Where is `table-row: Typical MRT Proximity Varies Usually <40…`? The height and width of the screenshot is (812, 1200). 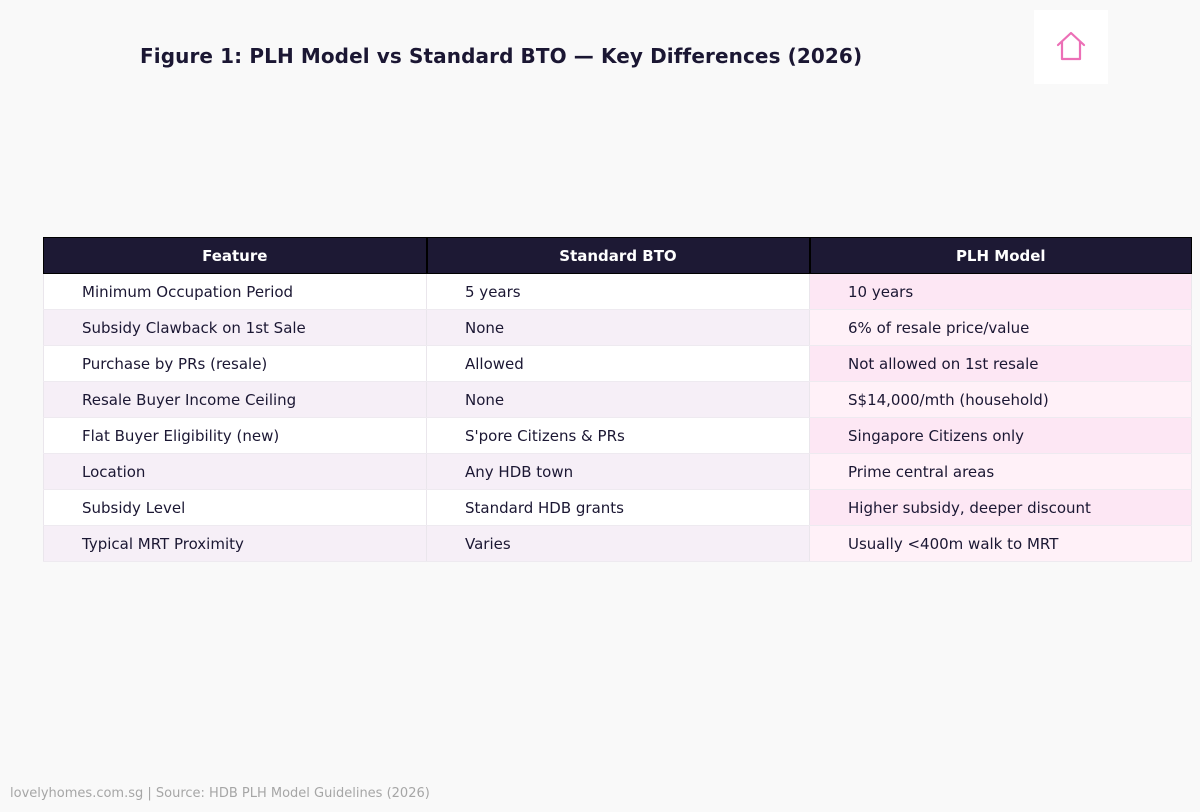
table-row: Typical MRT Proximity Varies Usually <40… is located at coordinates (617, 543).